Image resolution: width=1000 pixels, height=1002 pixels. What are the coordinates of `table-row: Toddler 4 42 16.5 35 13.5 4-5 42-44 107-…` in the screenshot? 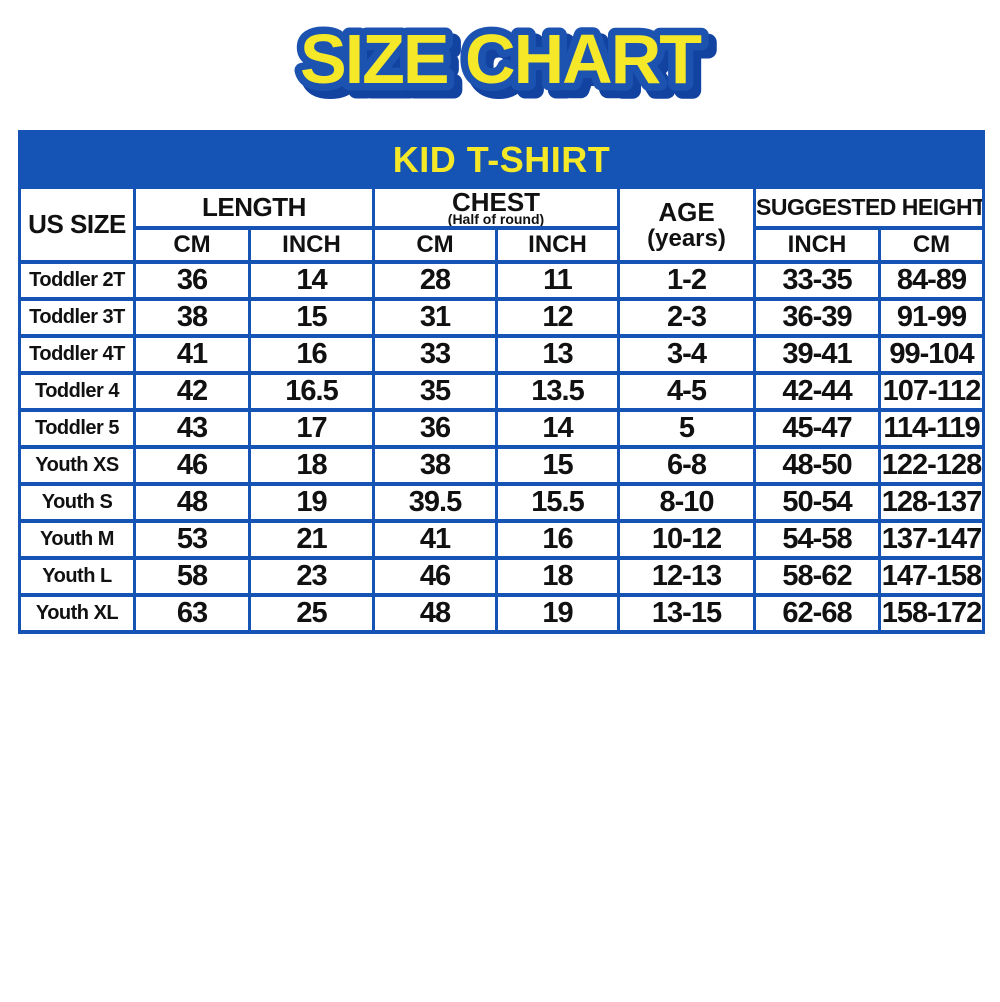 It's located at (501, 391).